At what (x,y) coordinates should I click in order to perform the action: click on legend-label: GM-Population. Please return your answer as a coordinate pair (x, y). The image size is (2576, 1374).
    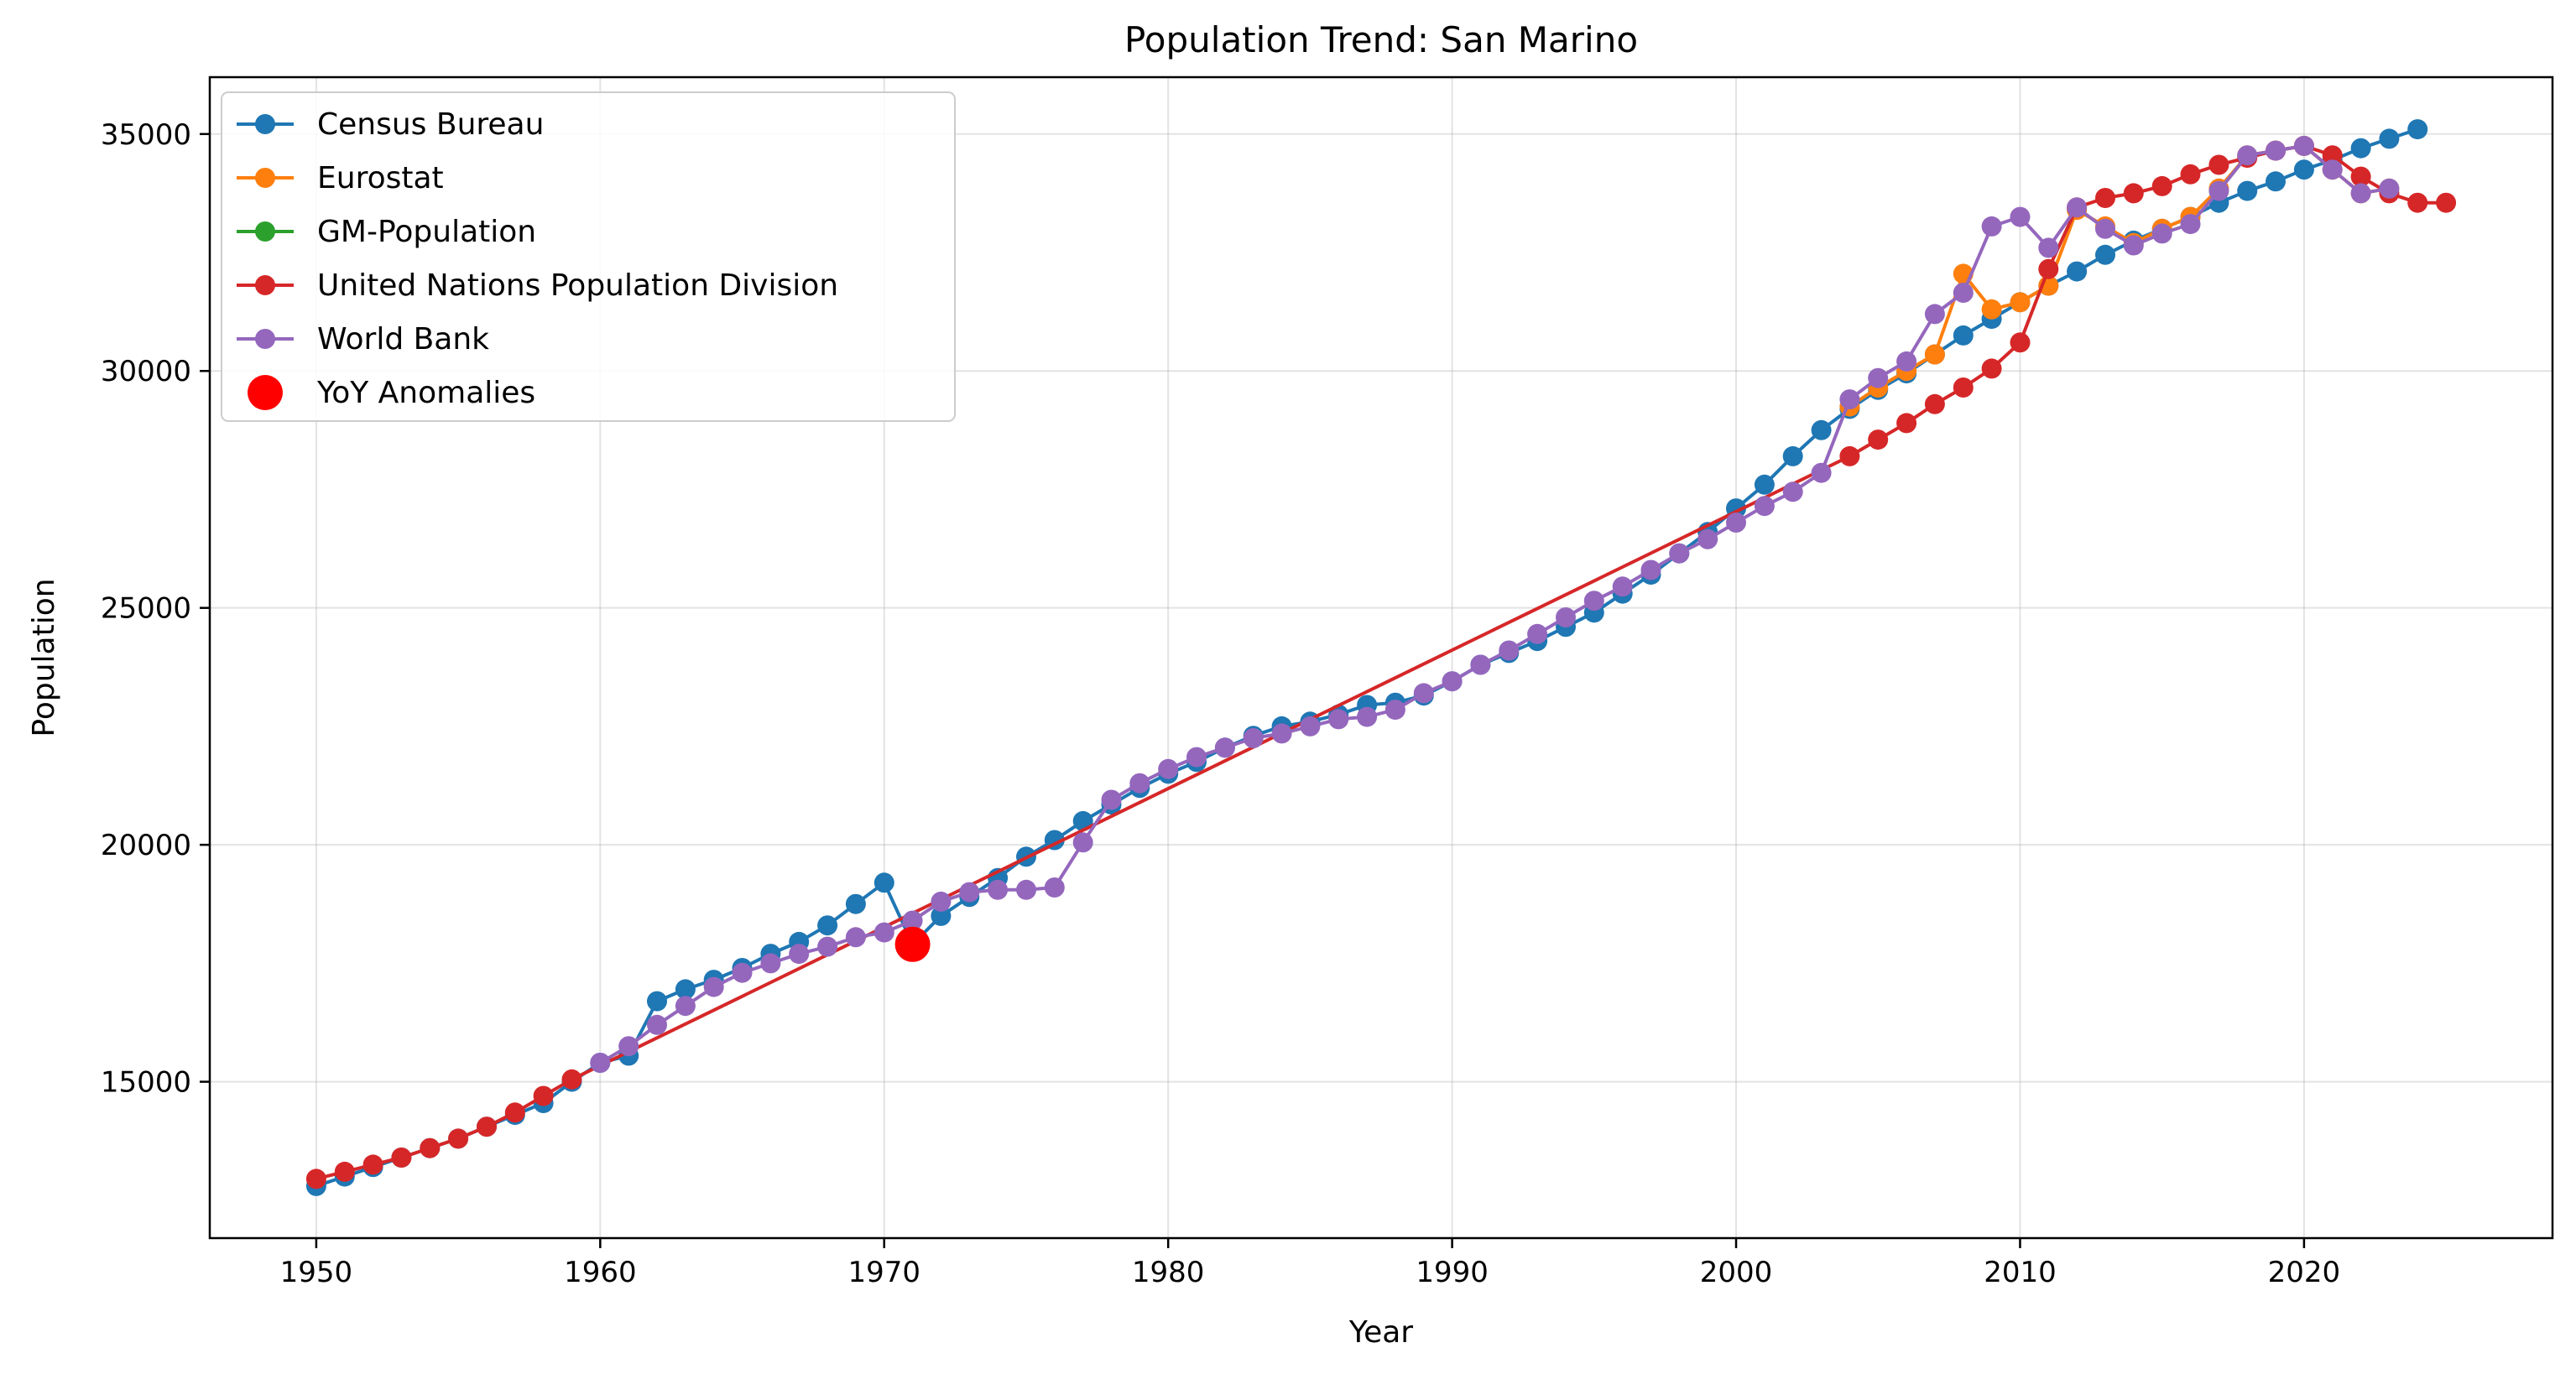
    Looking at the image, I should click on (426, 232).